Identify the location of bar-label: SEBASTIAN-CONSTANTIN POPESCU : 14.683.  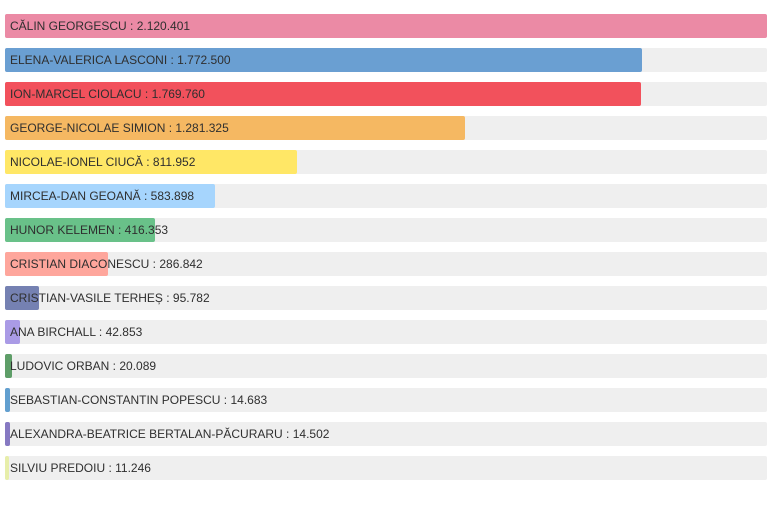
(139, 400).